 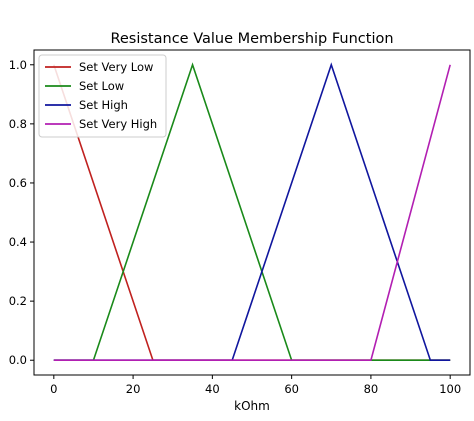 I want to click on chart-title: Resistance Value Membership Function, so click(x=251, y=39).